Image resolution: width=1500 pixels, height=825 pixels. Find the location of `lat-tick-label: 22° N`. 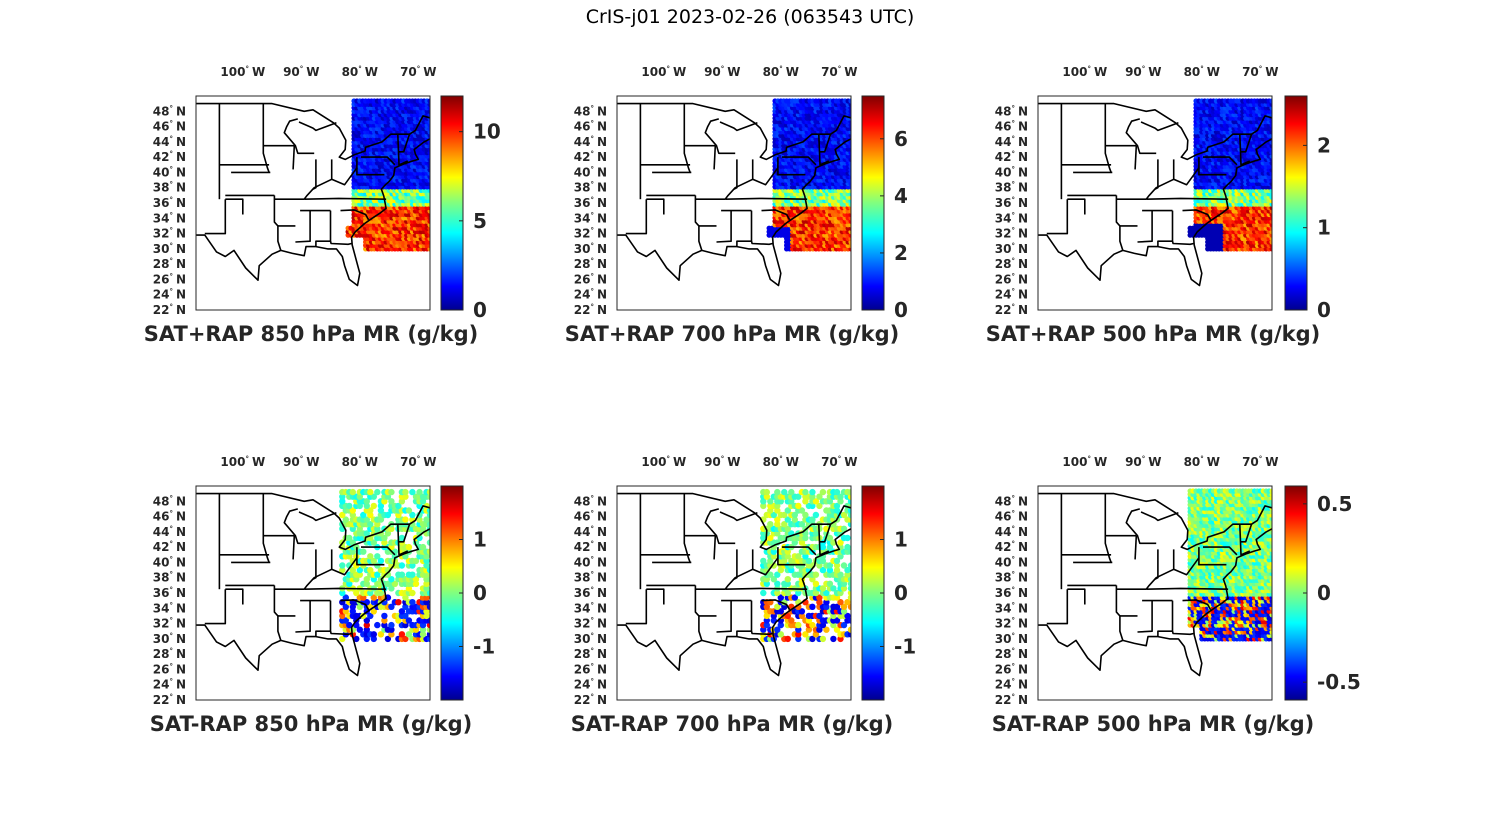

lat-tick-label: 22° N is located at coordinates (1011, 310).